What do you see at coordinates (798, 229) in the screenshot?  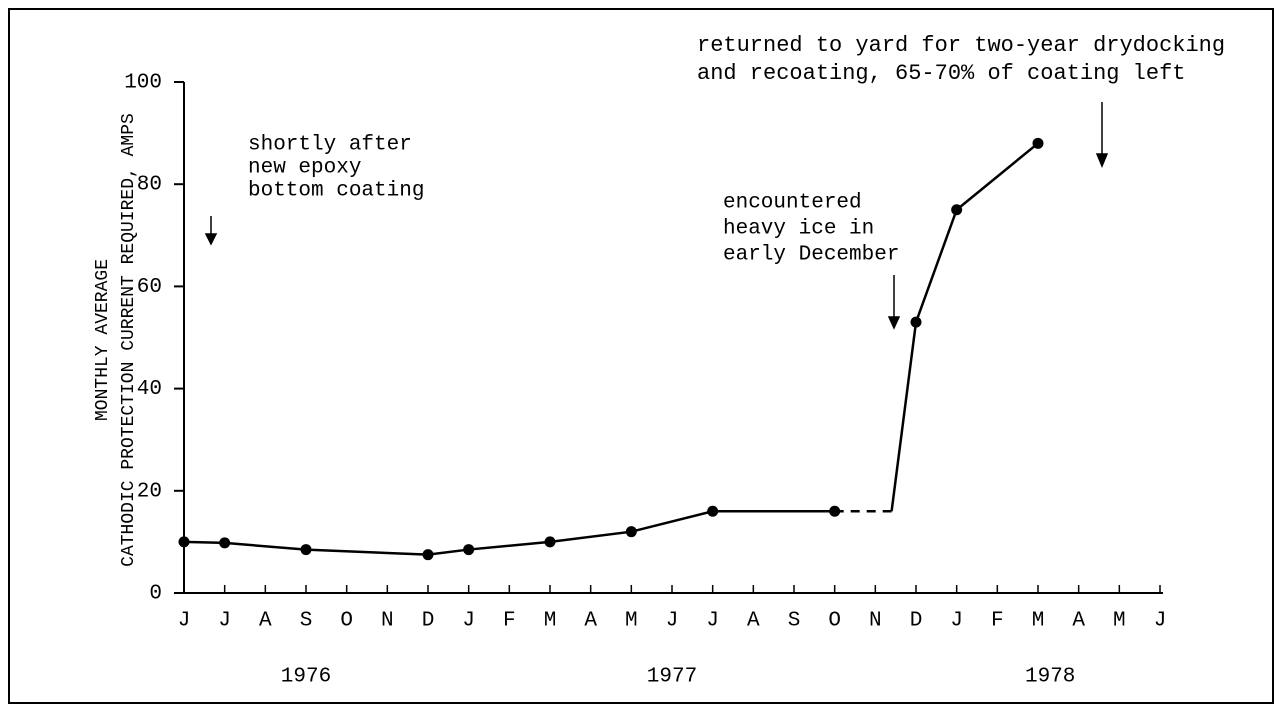 I see `annotation: heavy ice in` at bounding box center [798, 229].